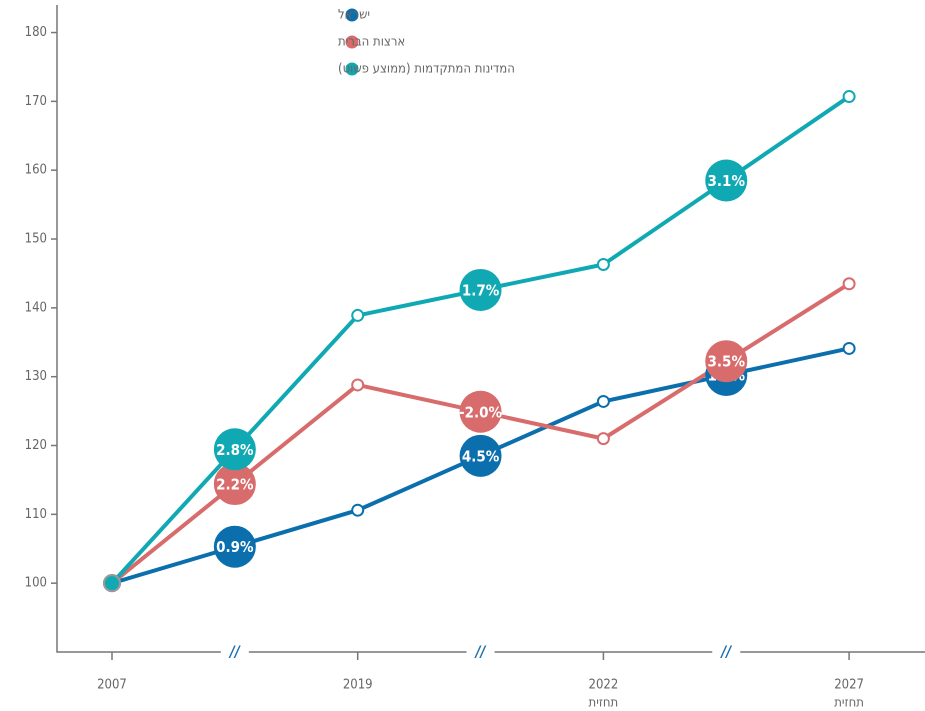  What do you see at coordinates (604, 685) in the screenshot?
I see `x-tick-label: 2022` at bounding box center [604, 685].